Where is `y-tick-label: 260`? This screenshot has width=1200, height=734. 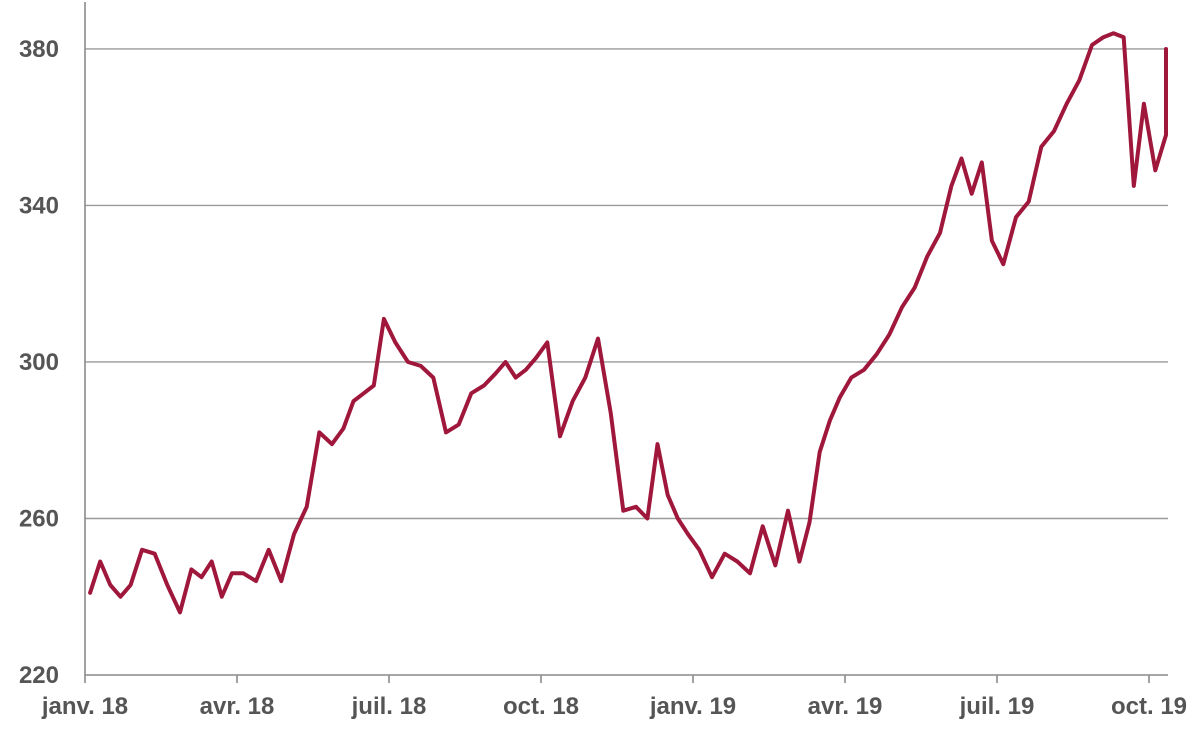 y-tick-label: 260 is located at coordinates (39, 518).